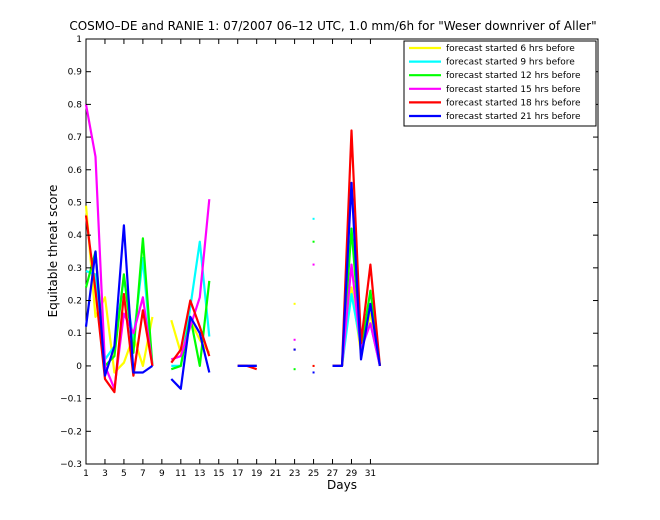  Describe the element at coordinates (190, 280) in the screenshot. I see `series-4-line` at that location.